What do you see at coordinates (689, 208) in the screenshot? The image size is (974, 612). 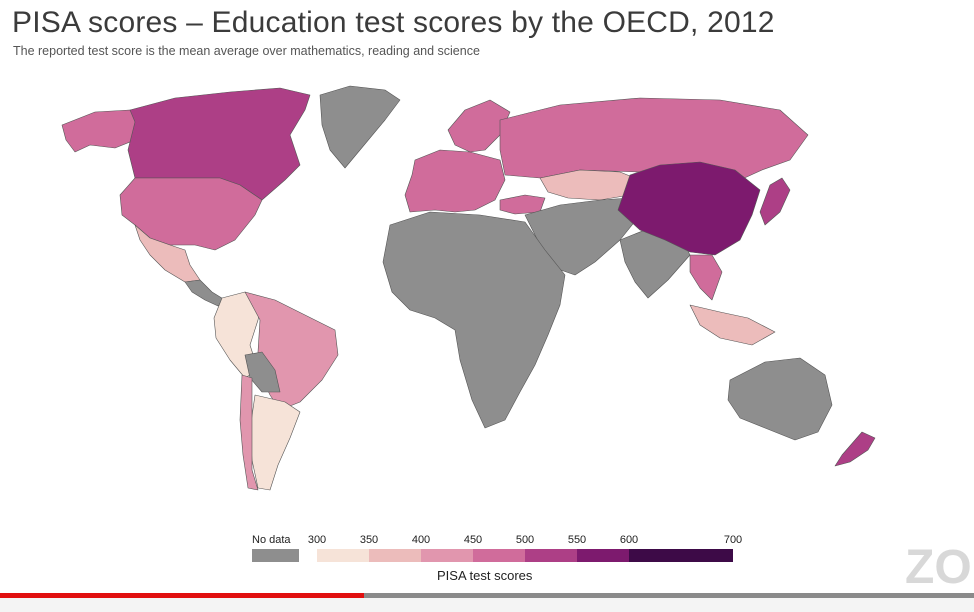 I see `region-china` at bounding box center [689, 208].